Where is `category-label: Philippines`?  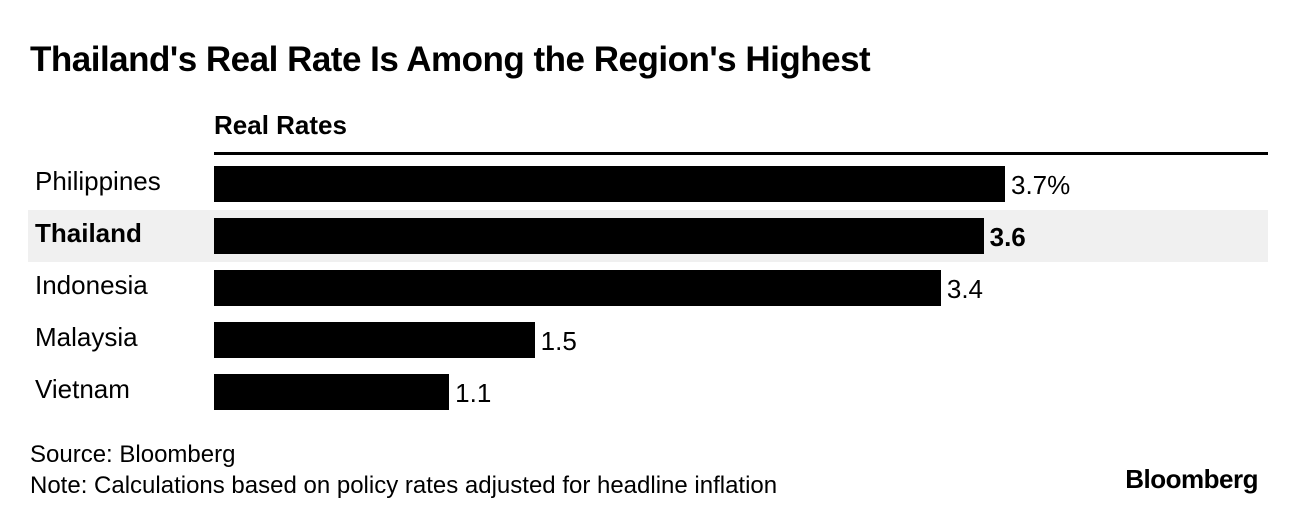
category-label: Philippines is located at coordinates (98, 181).